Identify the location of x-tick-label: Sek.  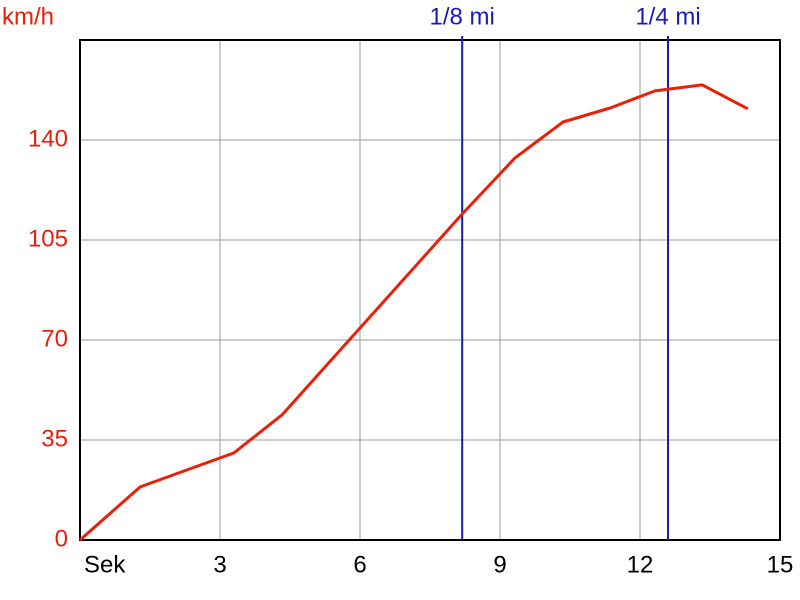
(105, 564).